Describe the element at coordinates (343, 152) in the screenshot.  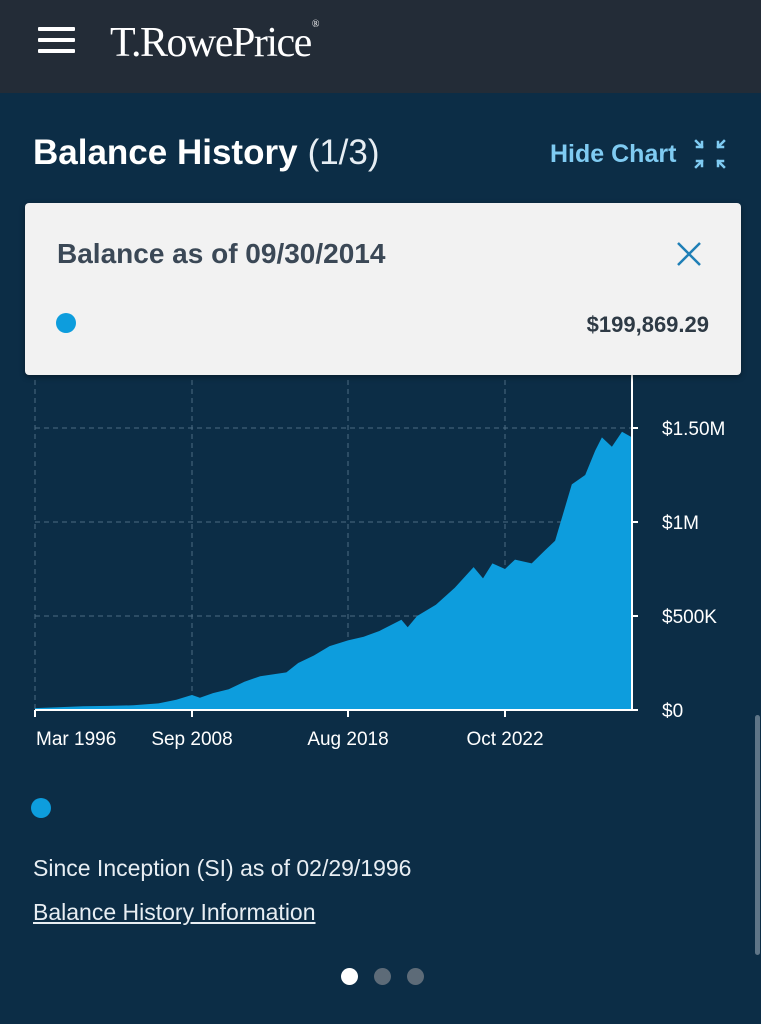
I see `section-title-count: (1/3)` at that location.